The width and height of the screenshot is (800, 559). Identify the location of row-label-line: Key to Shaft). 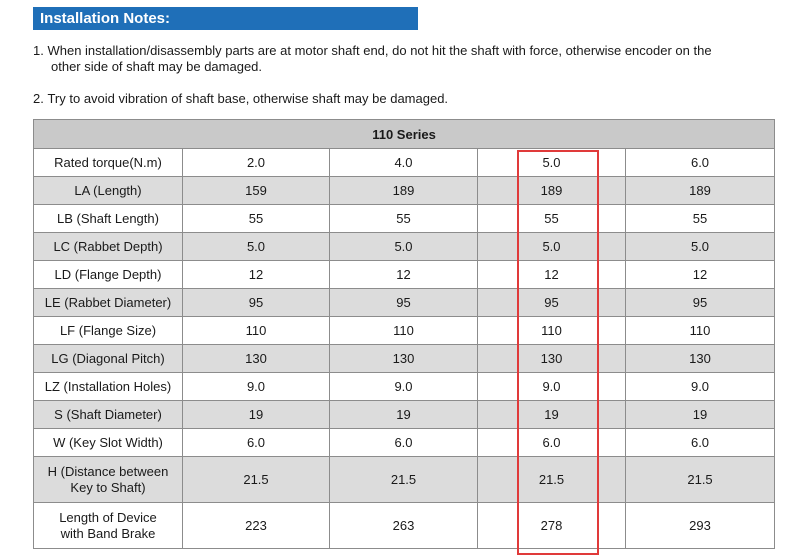
(108, 487).